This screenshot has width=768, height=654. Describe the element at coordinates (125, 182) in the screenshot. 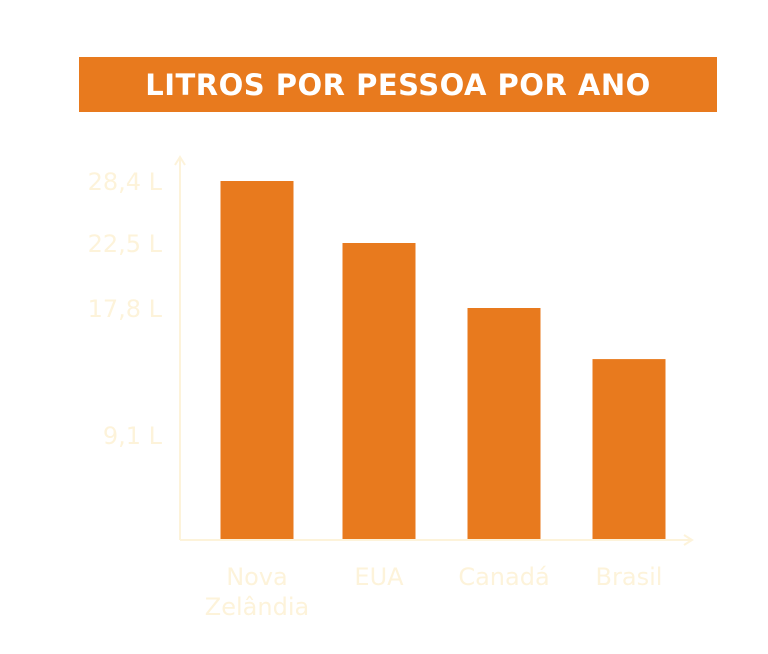

I see `y-tick-label: 28,4 L` at that location.